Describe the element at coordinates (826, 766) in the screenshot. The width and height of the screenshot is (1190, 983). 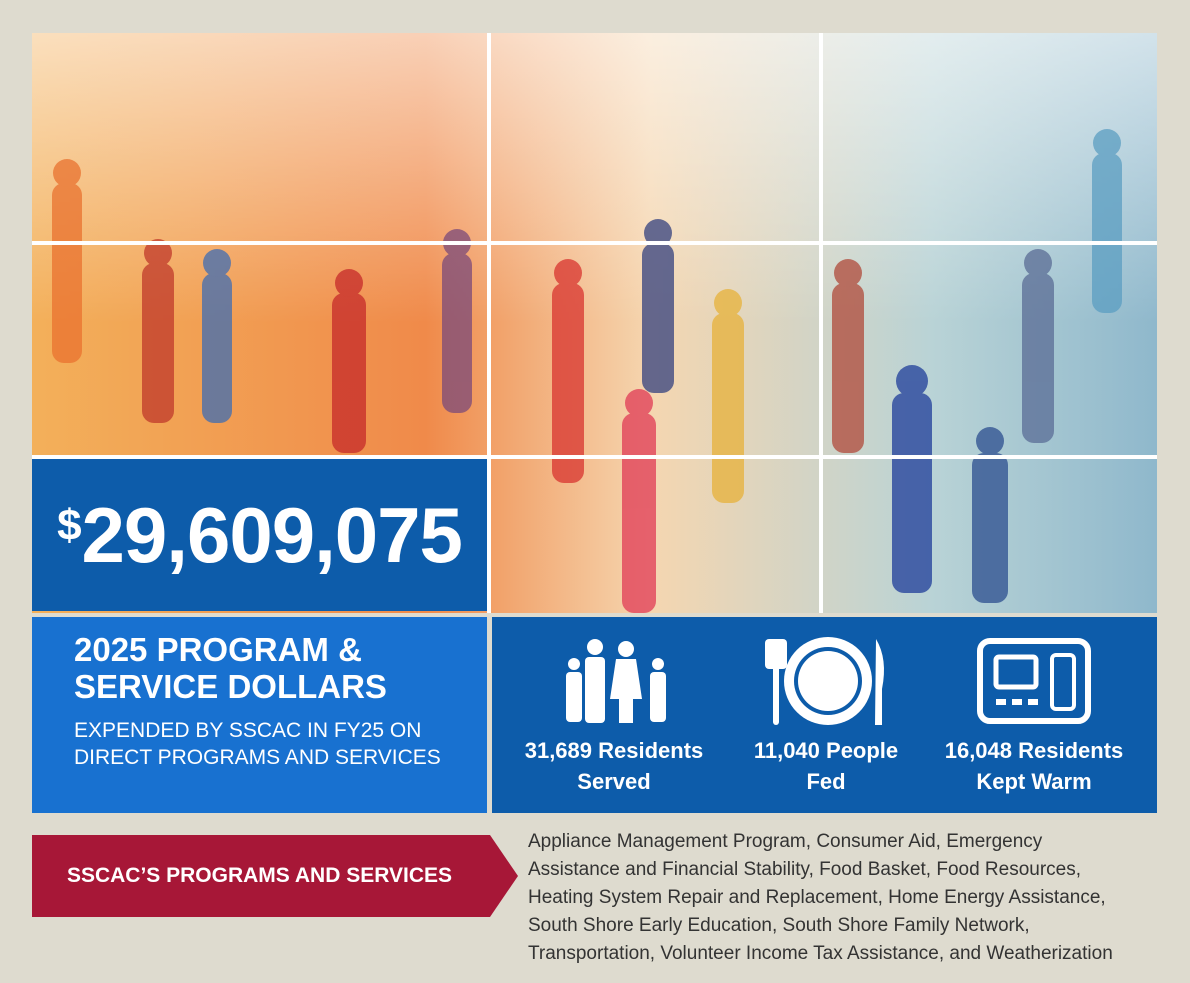
I see `stat: 11,040 People Fed` at that location.